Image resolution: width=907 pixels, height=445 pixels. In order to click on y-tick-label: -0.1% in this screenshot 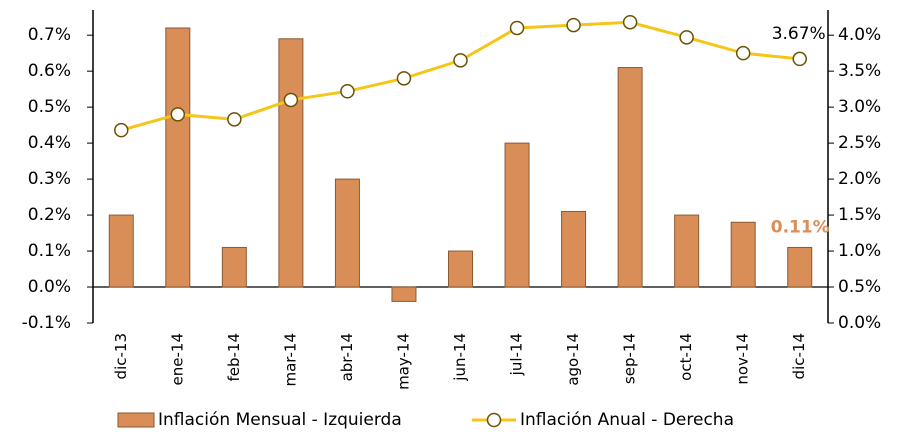, I will do `click(46, 323)`.